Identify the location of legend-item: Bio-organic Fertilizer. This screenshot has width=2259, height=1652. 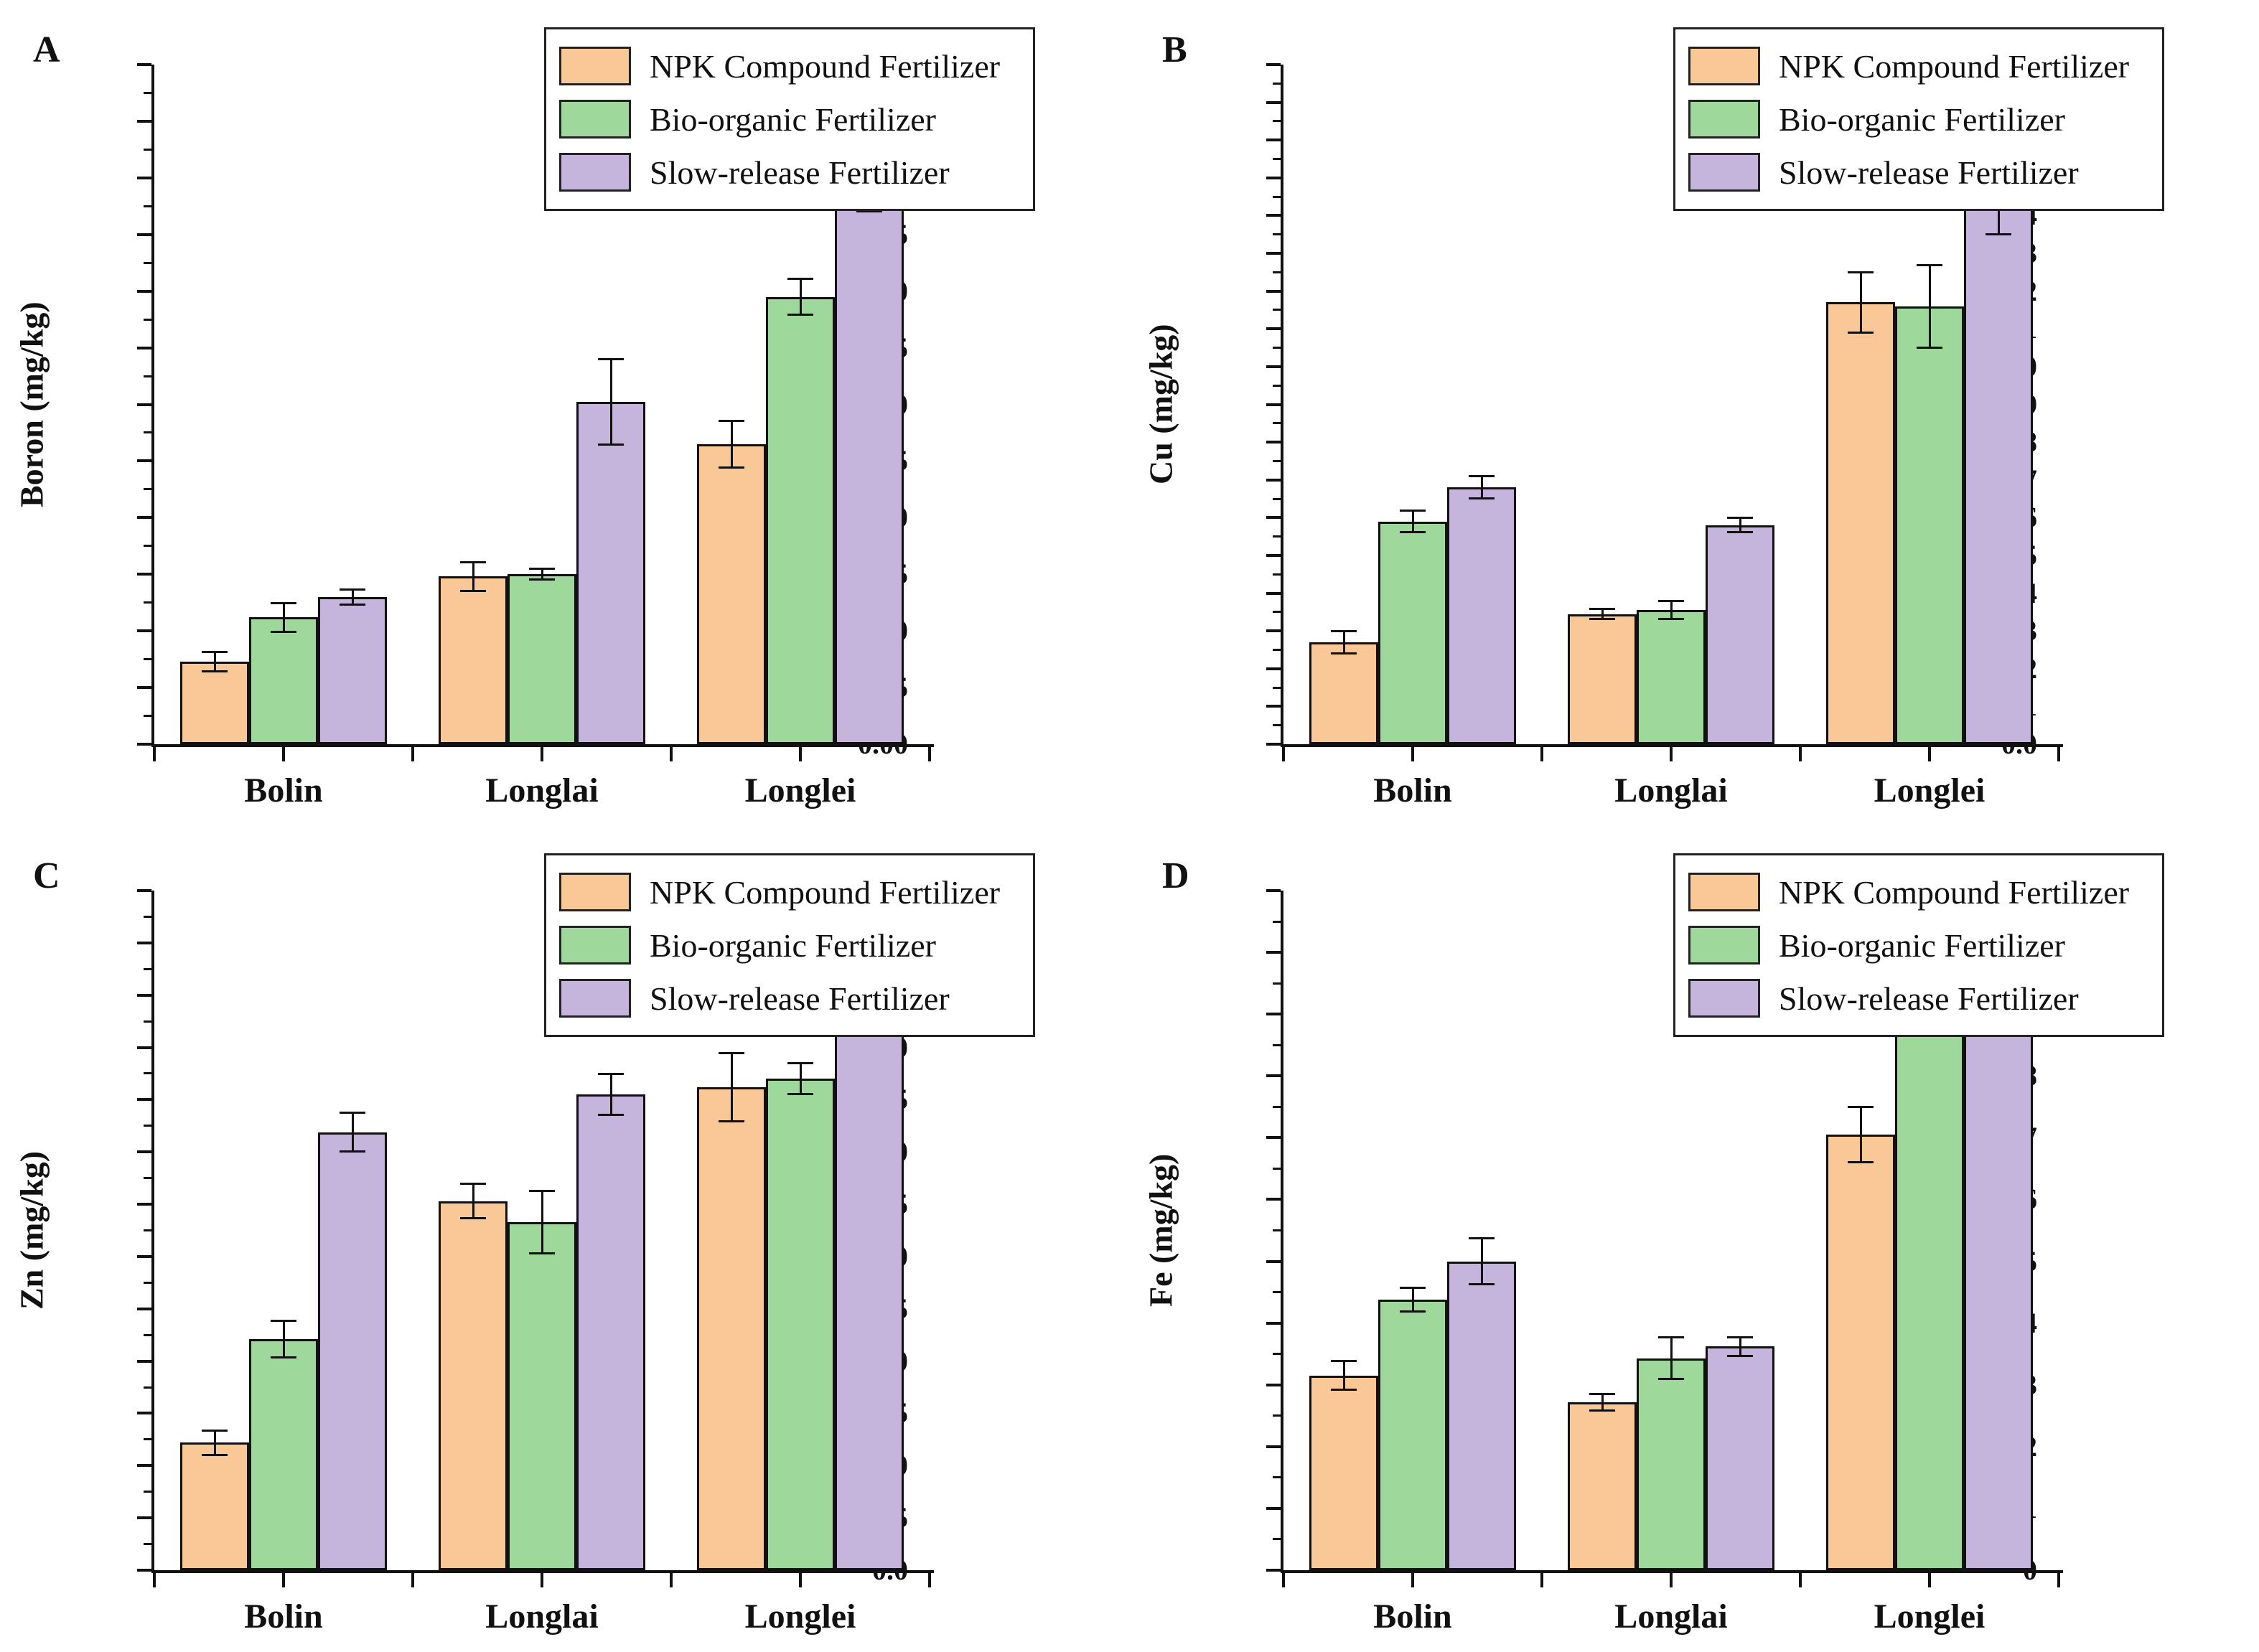
(790, 945).